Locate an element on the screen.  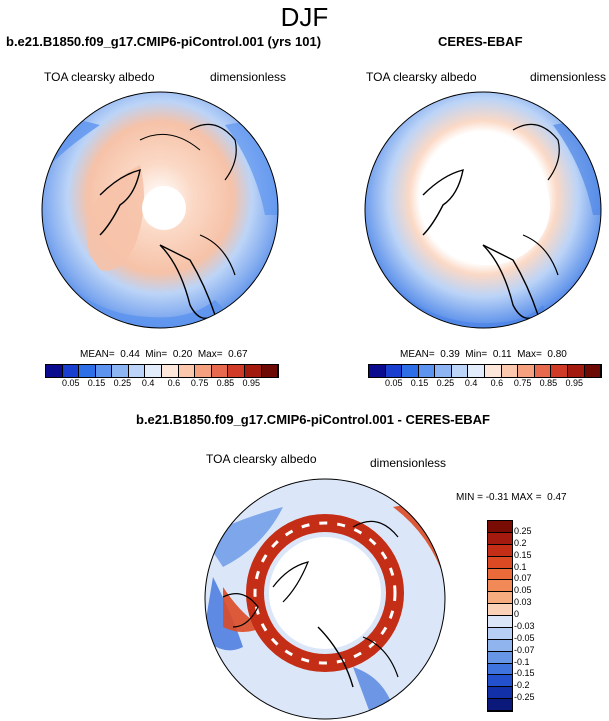
colorbar-tick-label: -0.15 is located at coordinates (524, 673).